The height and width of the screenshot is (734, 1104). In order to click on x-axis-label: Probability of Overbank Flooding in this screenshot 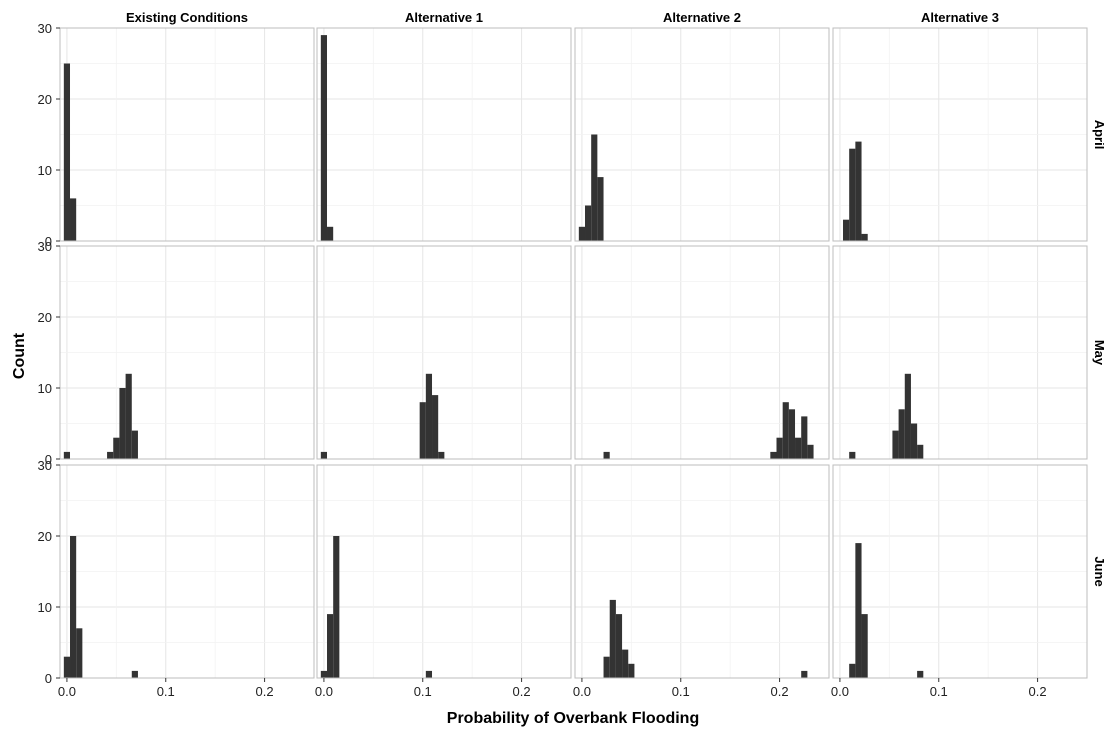, I will do `click(573, 718)`.